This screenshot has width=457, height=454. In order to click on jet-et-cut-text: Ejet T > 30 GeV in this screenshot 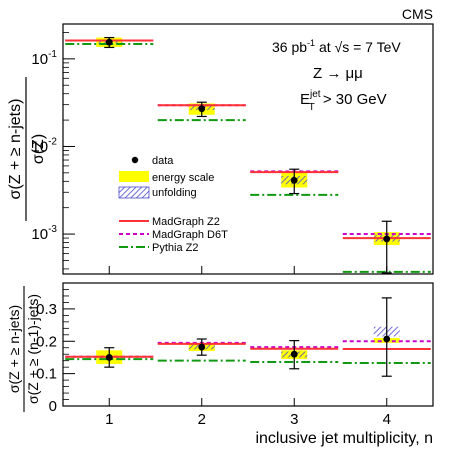, I will do `click(343, 101)`.